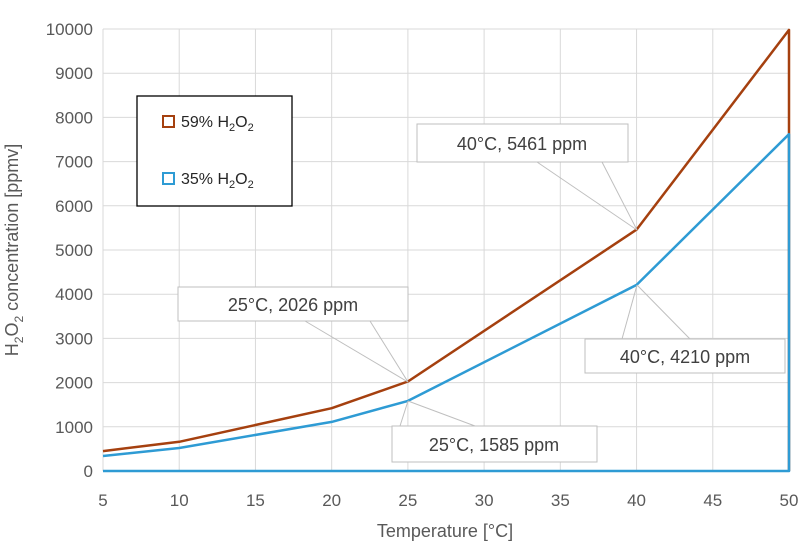  I want to click on annotation-leader-4a, so click(404, 413).